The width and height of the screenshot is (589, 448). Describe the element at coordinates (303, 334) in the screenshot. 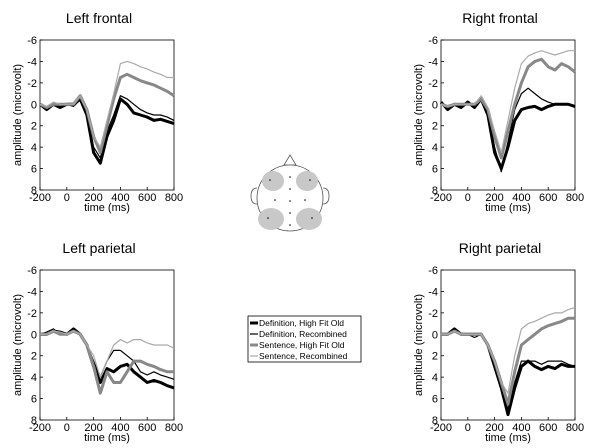

I see `legend-label: Definition, Recombined` at that location.